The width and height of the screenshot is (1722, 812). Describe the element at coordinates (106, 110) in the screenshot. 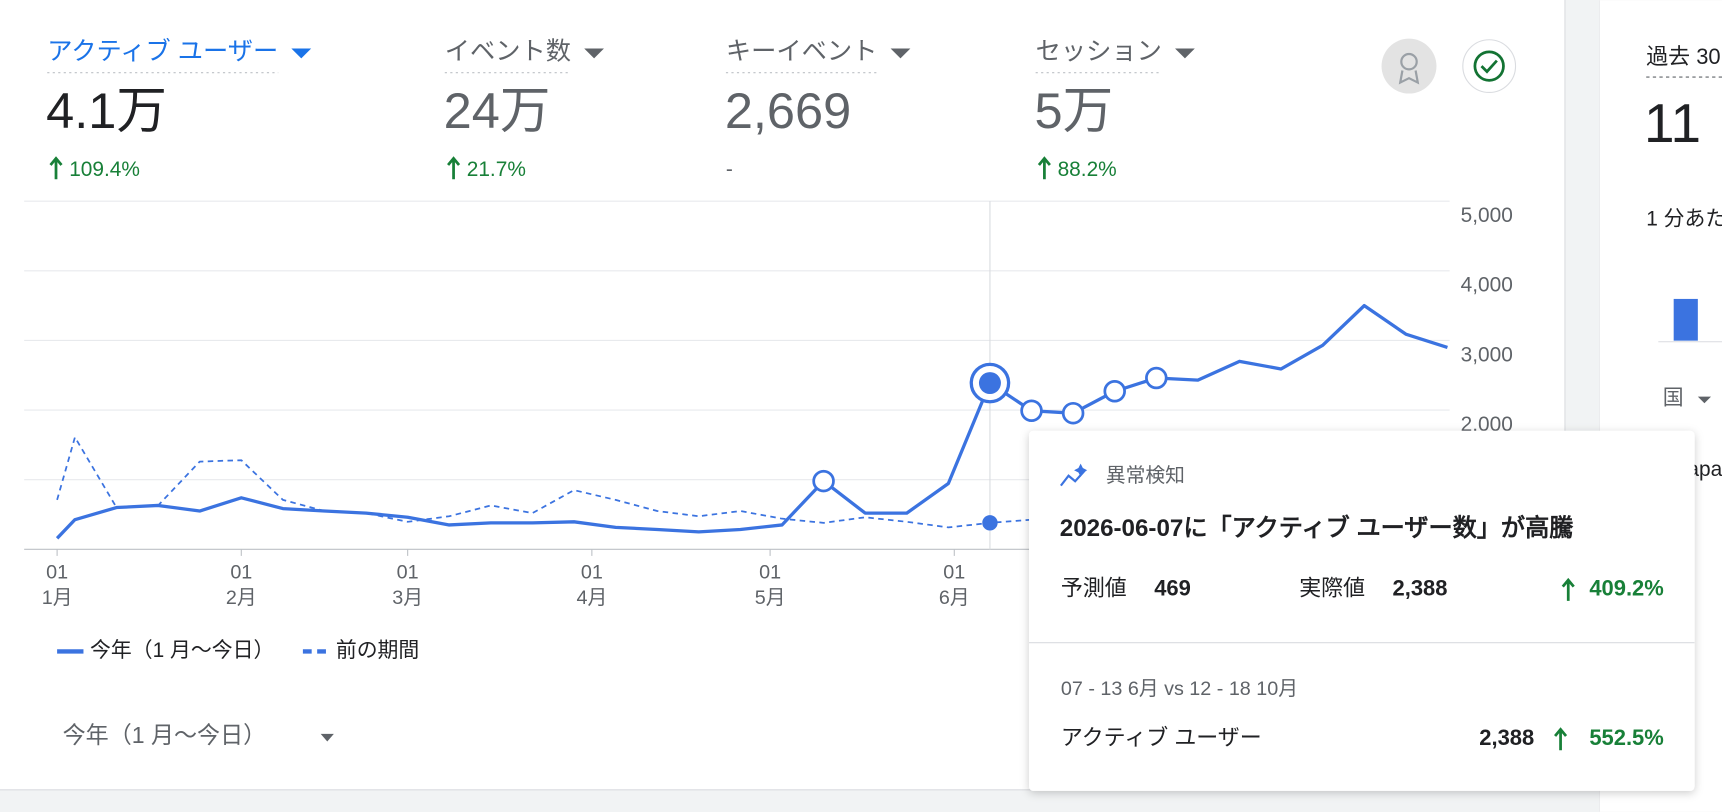

I see `metric-value: 4.1万` at that location.